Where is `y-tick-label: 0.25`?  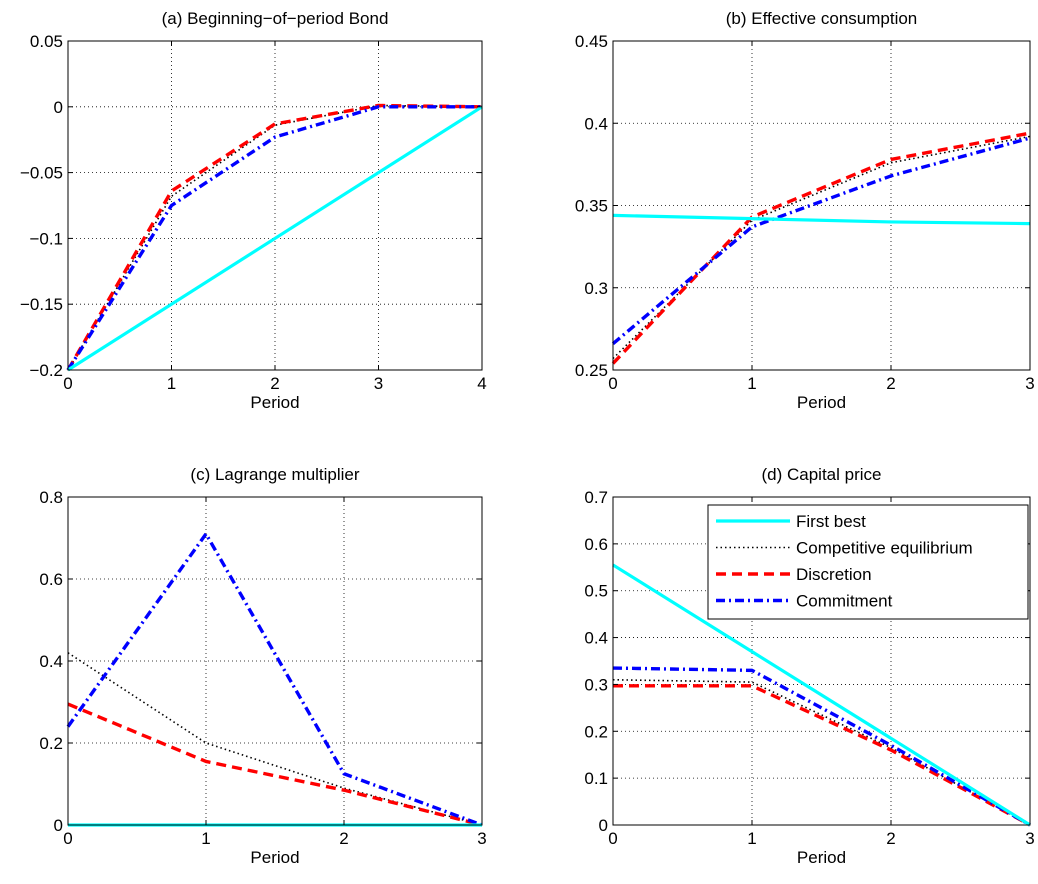
y-tick-label: 0.25 is located at coordinates (591, 370).